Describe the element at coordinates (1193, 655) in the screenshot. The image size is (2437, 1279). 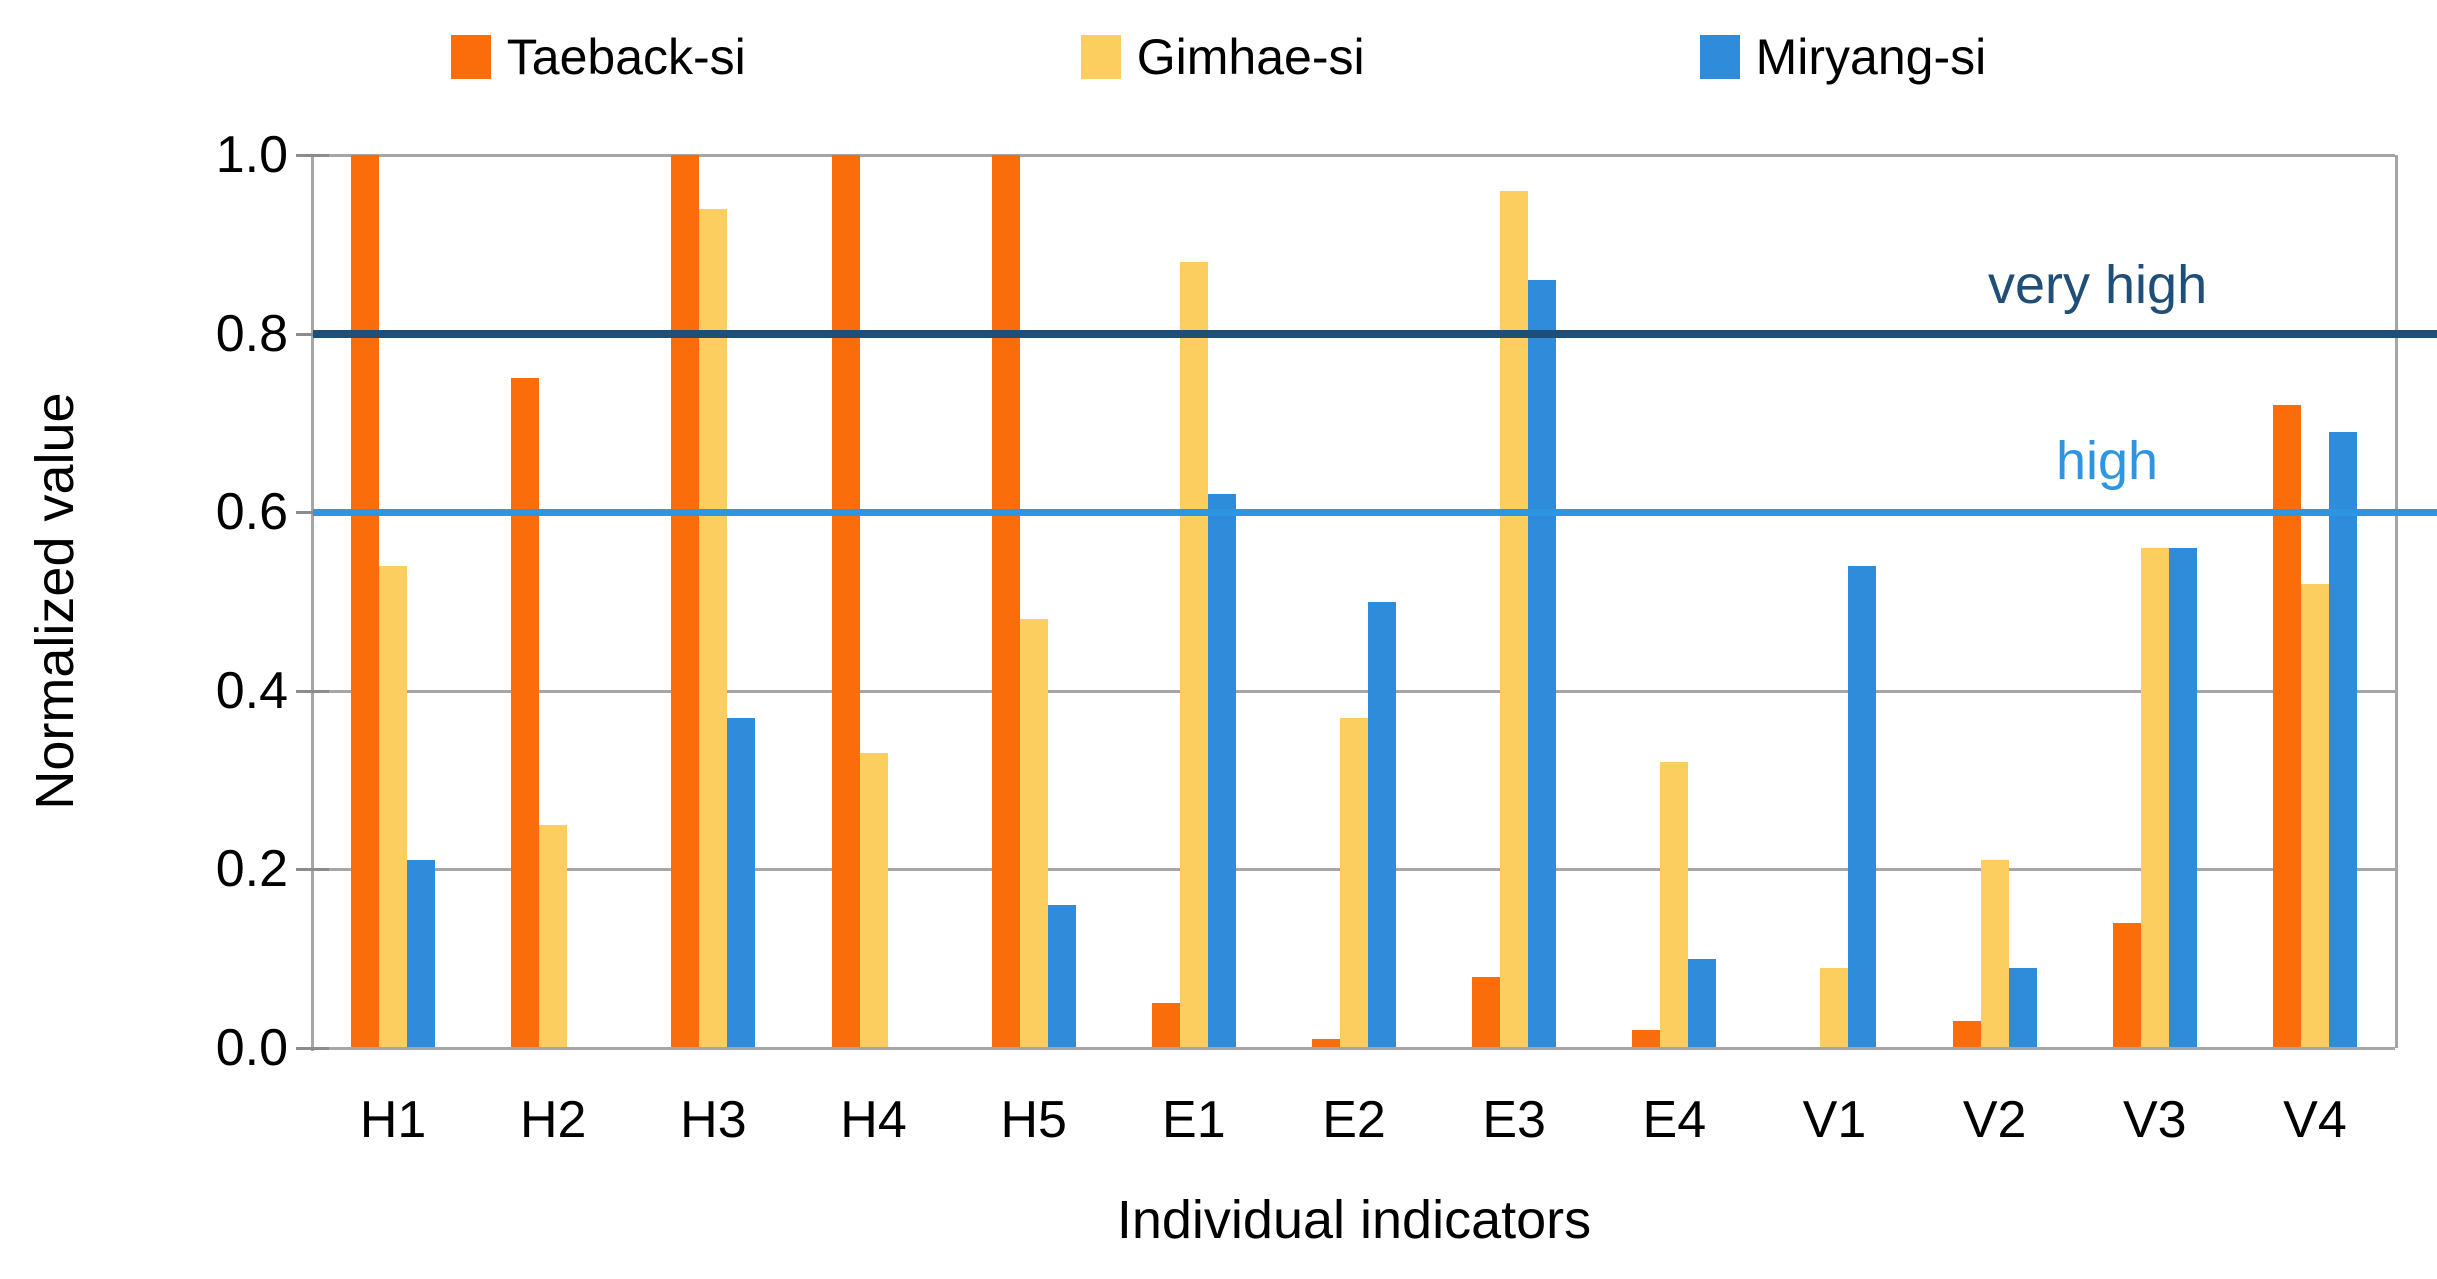
I see `bar-e1-gimhae-si` at that location.